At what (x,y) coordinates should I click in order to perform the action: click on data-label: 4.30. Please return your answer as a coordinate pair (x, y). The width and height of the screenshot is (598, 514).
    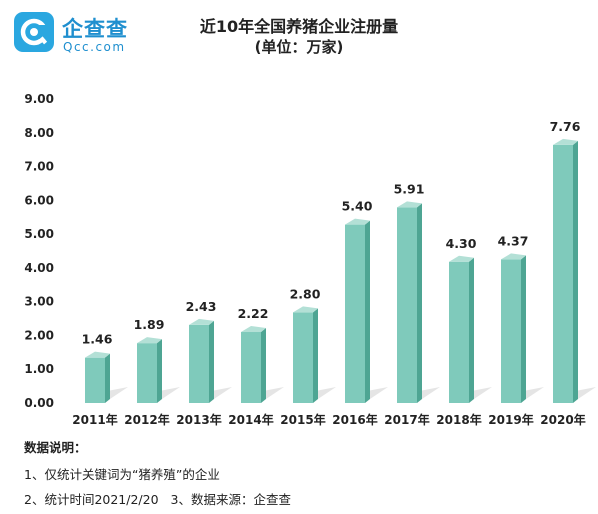
    Looking at the image, I should click on (461, 243).